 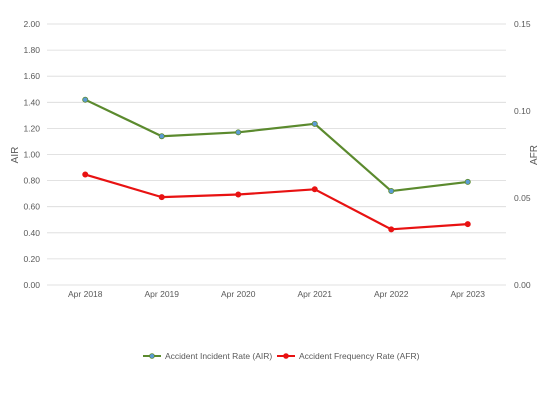 I want to click on y-tick-label: 1.00, so click(x=31, y=155).